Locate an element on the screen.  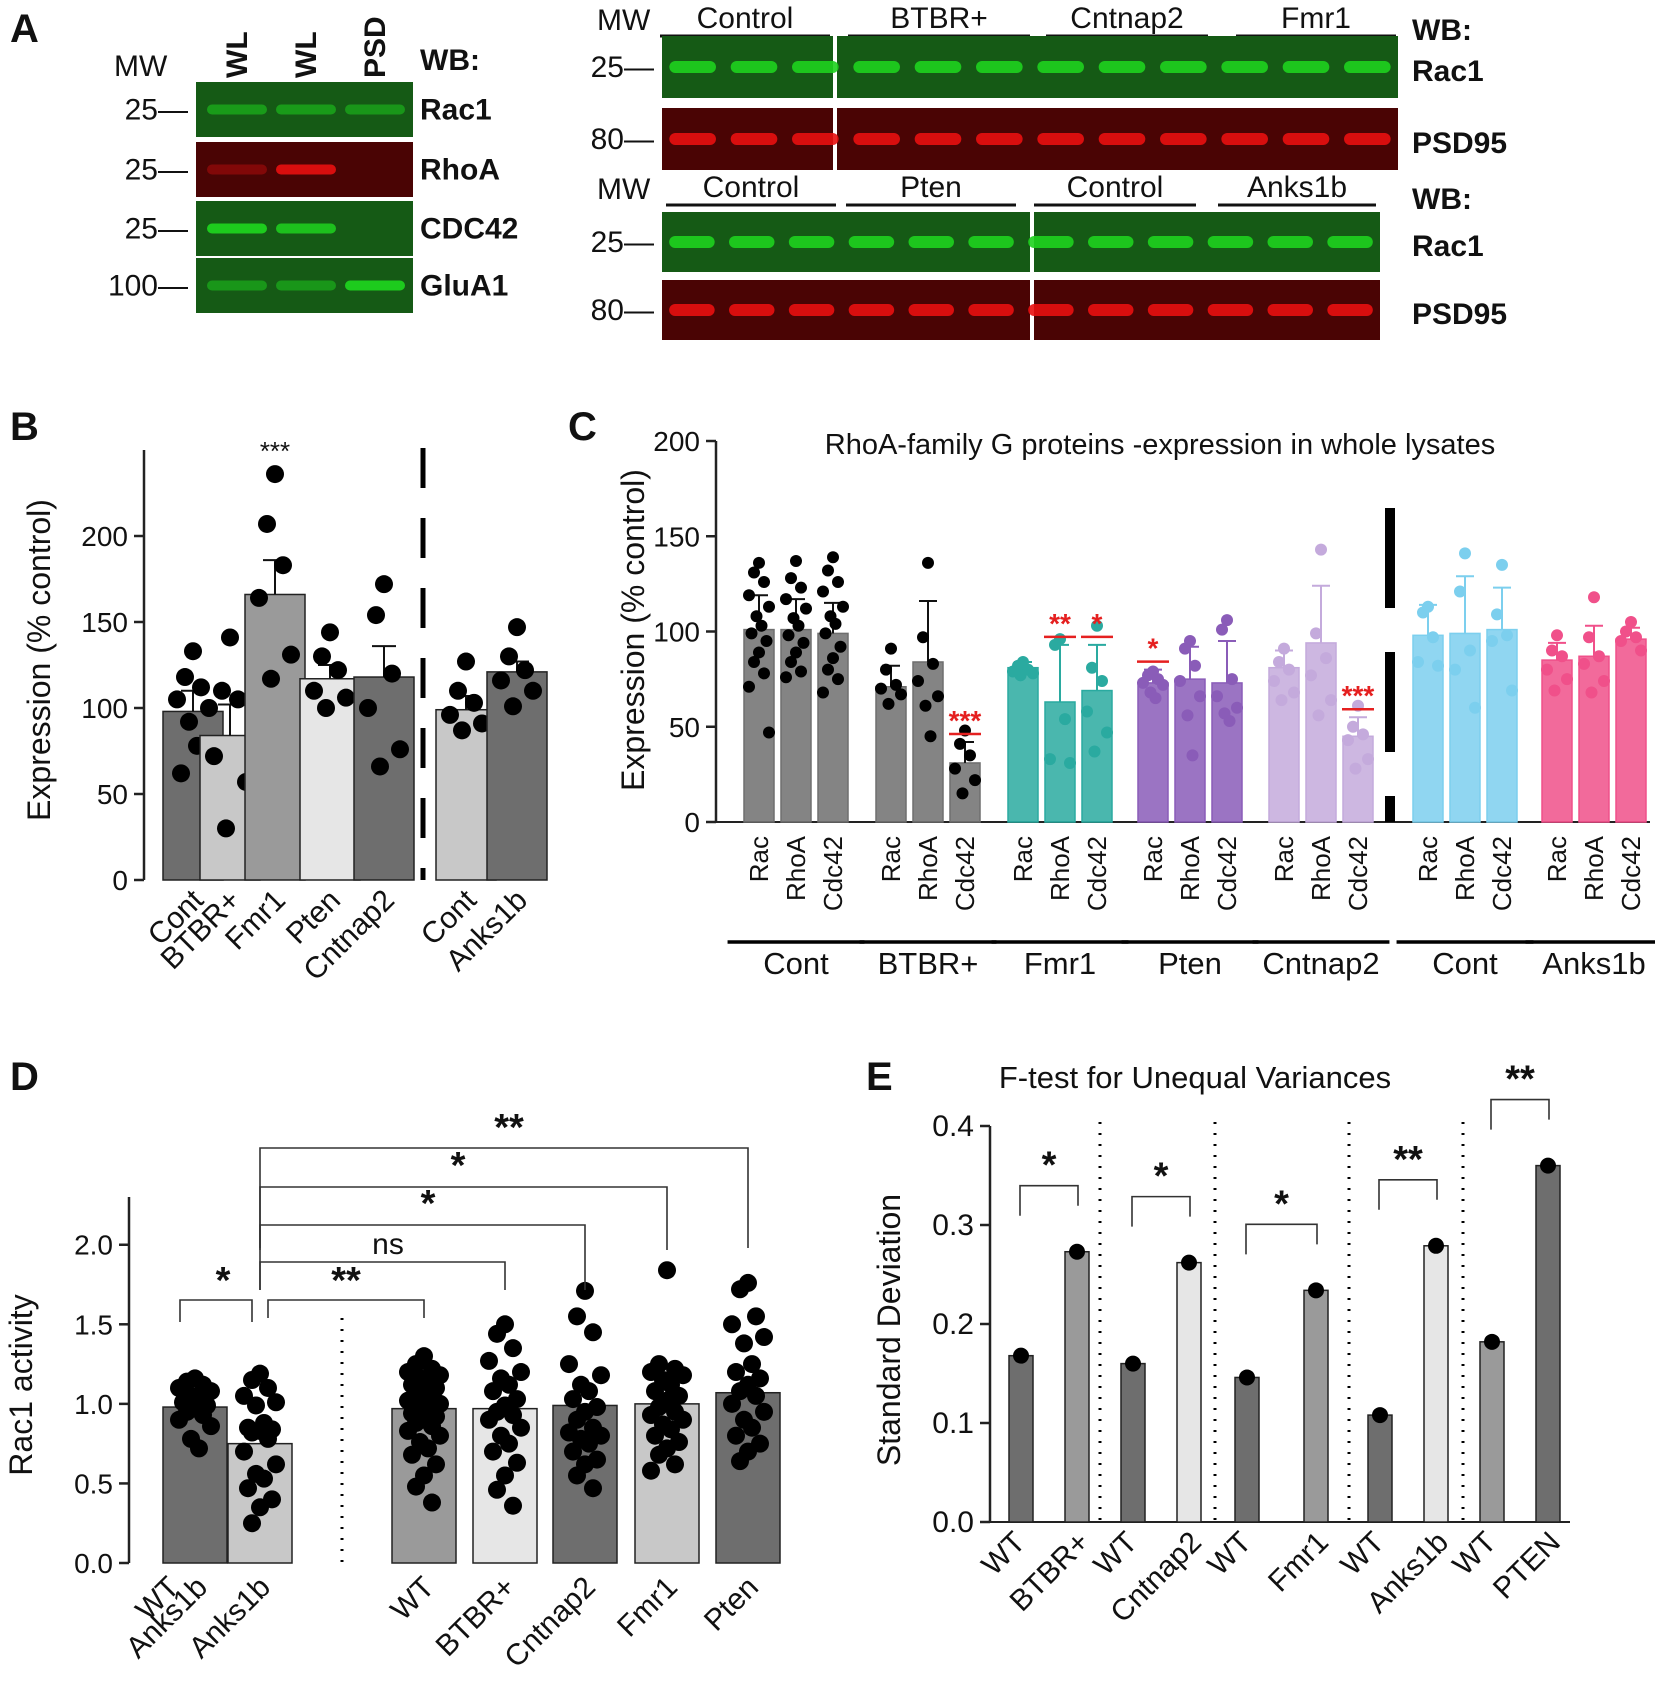
group-label: Pten is located at coordinates (931, 187).